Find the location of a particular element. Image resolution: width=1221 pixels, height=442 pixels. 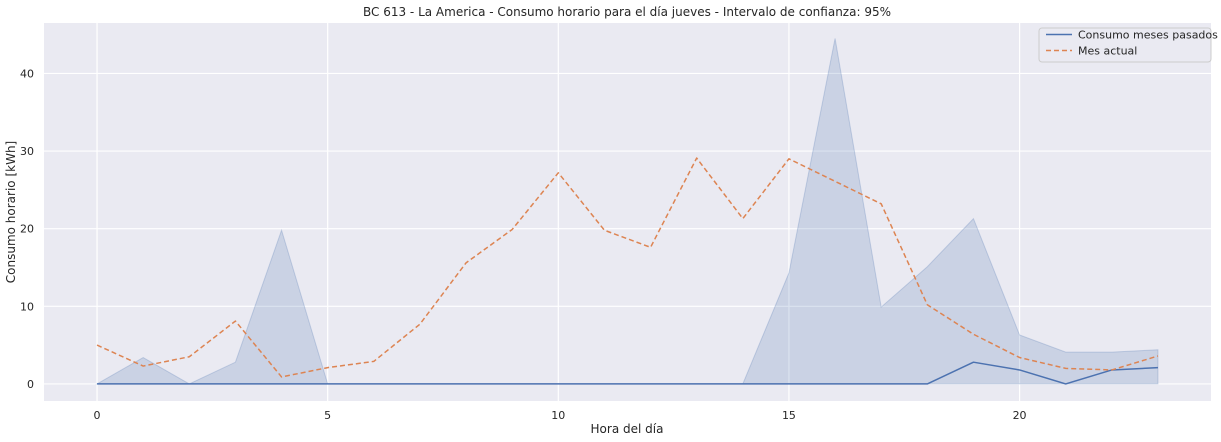

y-tick-label: 30 is located at coordinates (27, 151).